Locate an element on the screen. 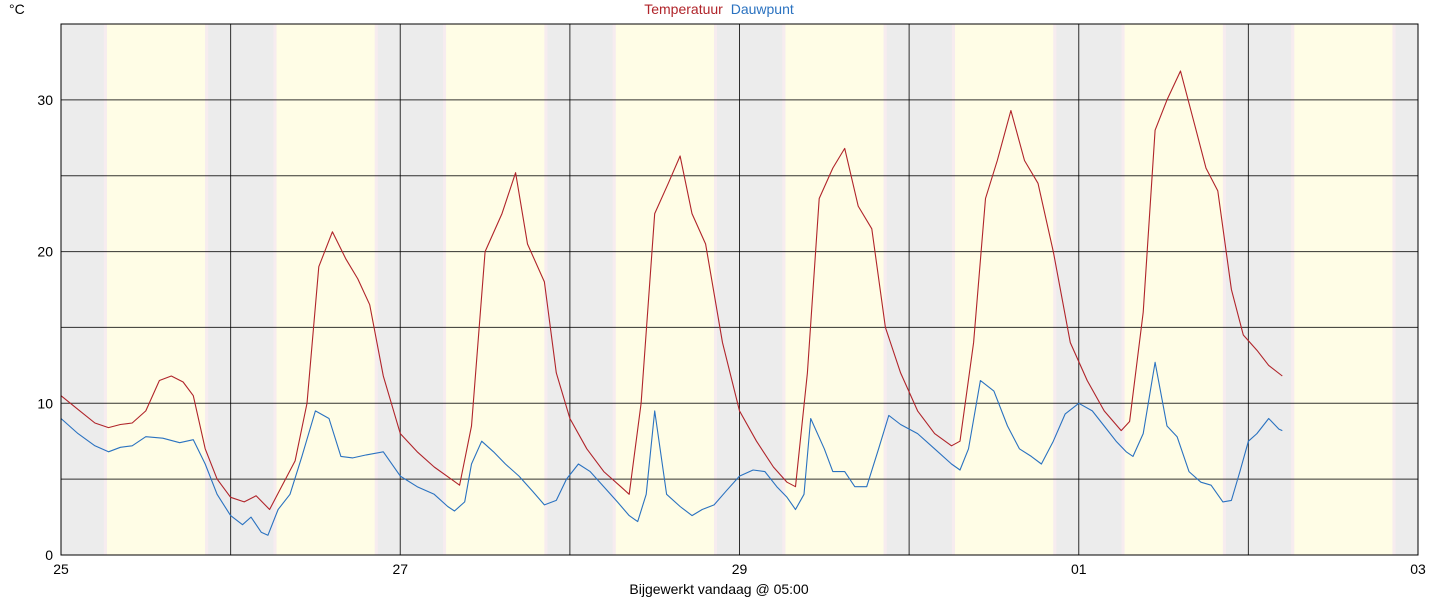  y-tick-label: 20 is located at coordinates (45, 252).